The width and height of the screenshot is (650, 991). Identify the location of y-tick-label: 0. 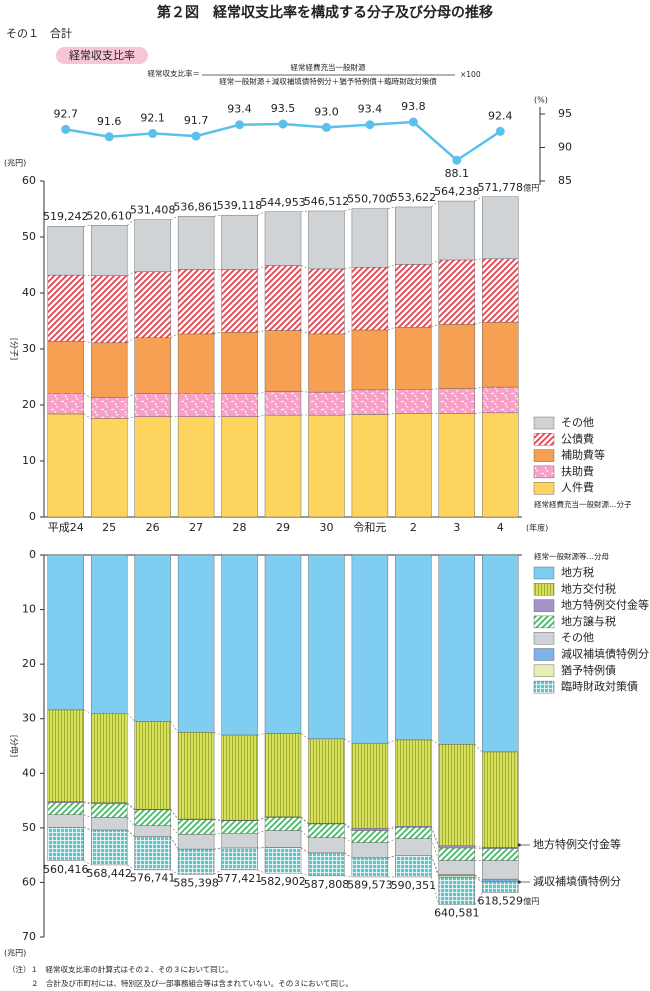
(32, 516).